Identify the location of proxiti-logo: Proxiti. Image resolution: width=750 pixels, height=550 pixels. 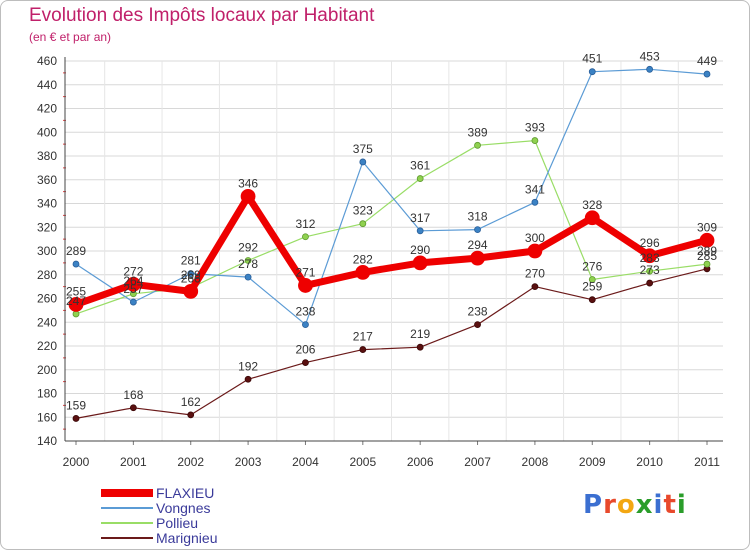
(635, 505).